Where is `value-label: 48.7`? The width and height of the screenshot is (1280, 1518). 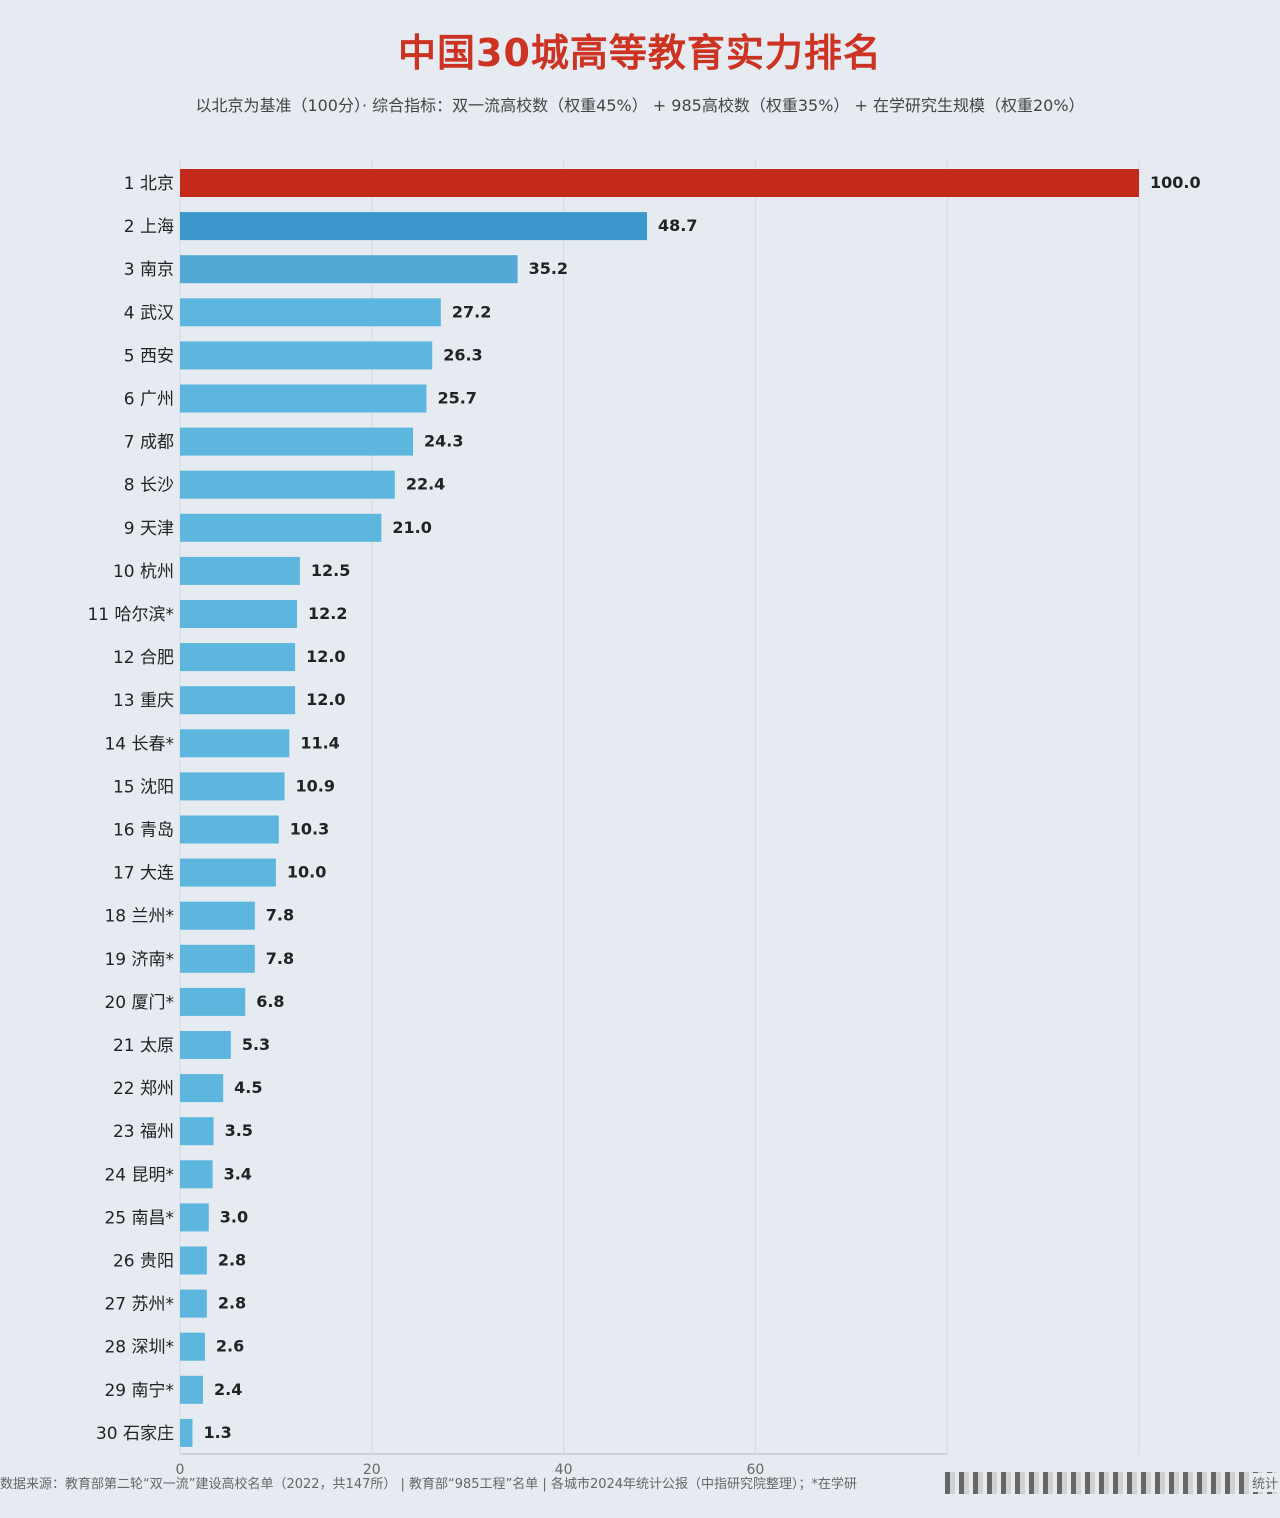 value-label: 48.7 is located at coordinates (677, 225).